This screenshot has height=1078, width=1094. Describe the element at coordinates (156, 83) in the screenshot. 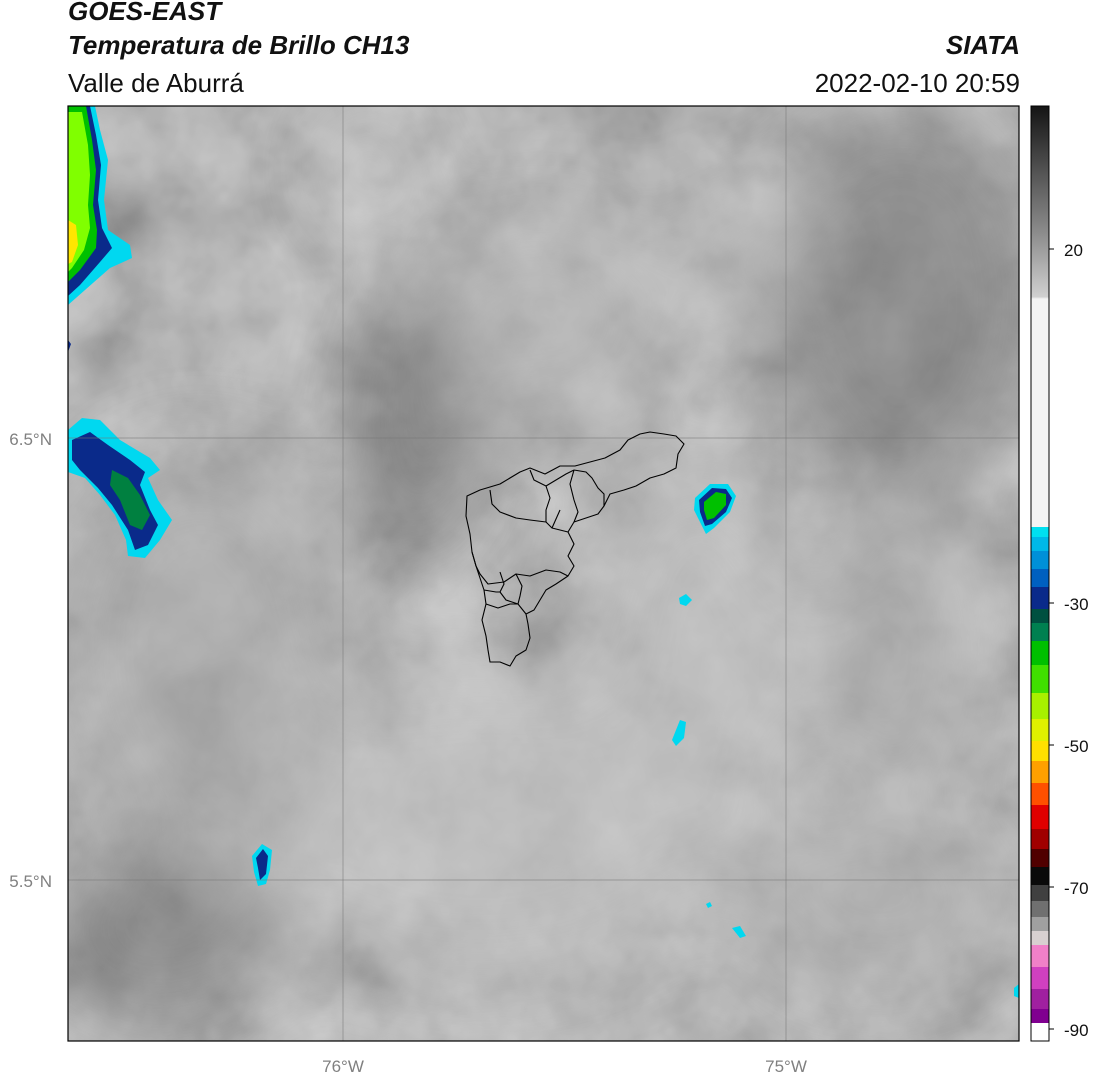

I see `region-subtitle: Valle de Aburrá` at that location.